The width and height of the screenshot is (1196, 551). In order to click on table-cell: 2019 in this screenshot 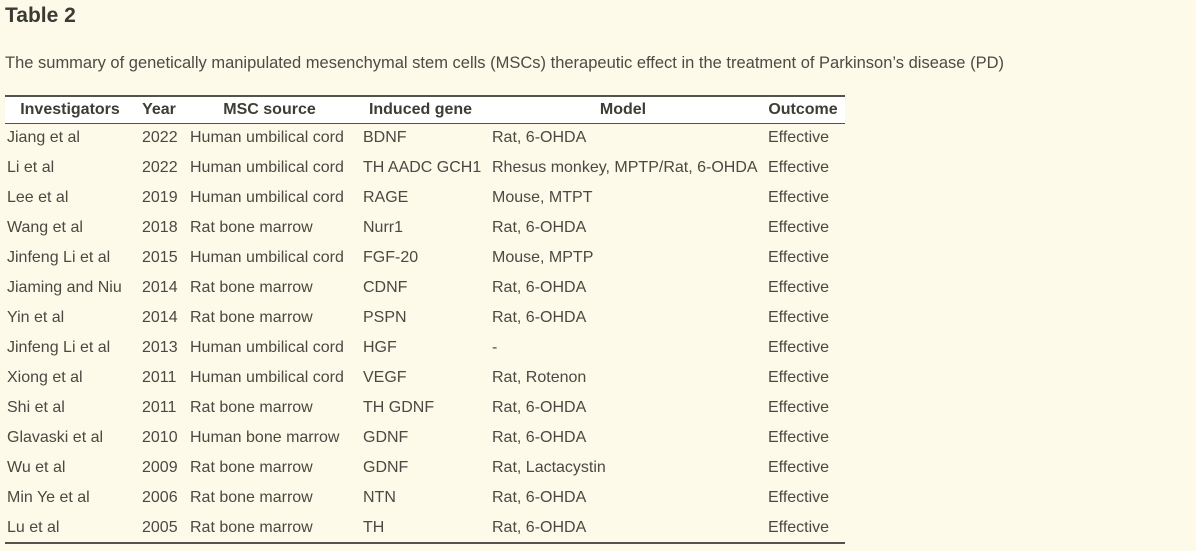, I will do `click(160, 197)`.